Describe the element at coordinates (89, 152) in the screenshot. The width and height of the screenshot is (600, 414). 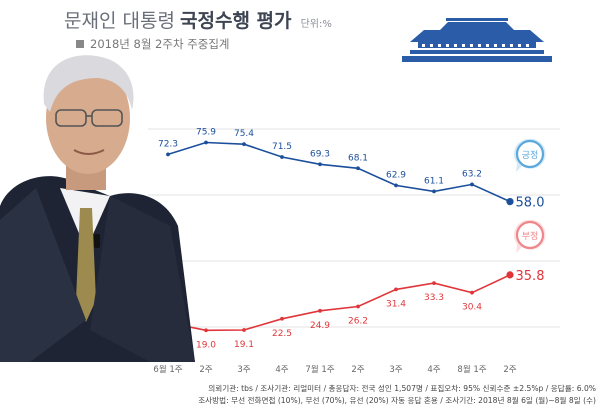
I see `portrait-mouth` at that location.